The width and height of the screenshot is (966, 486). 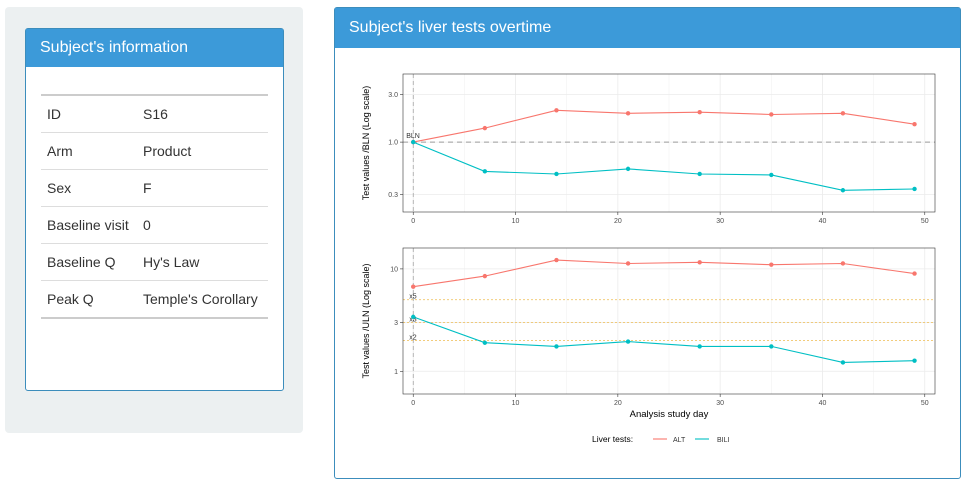 What do you see at coordinates (413, 136) in the screenshot?
I see `bln-label: BLN` at bounding box center [413, 136].